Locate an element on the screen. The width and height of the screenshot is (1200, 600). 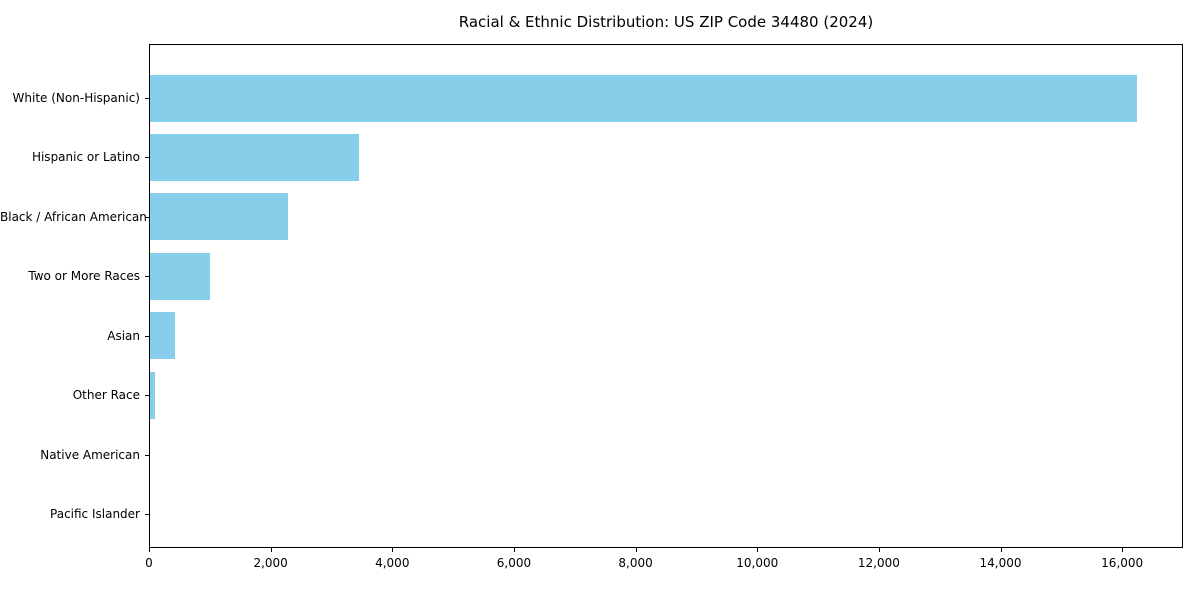
x-tick-label-10000: 10,000 is located at coordinates (757, 563).